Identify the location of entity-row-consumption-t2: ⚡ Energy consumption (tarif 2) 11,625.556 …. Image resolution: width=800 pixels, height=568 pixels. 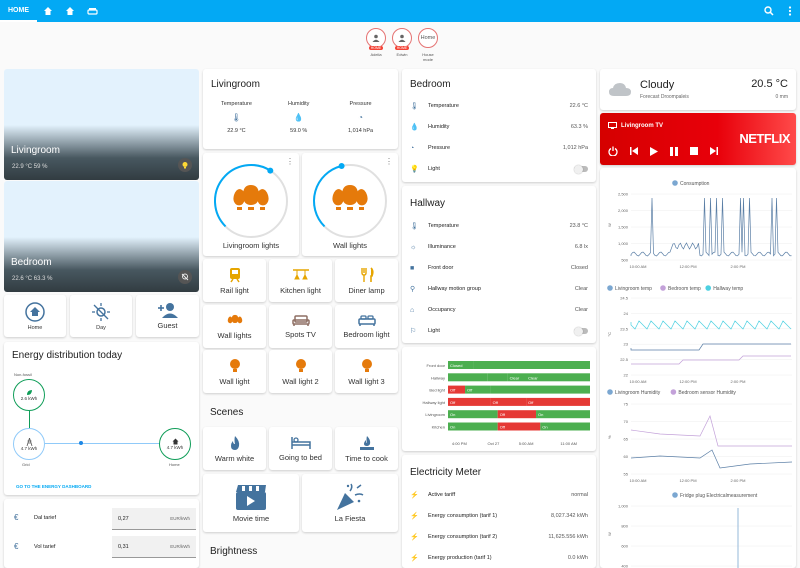
(499, 537).